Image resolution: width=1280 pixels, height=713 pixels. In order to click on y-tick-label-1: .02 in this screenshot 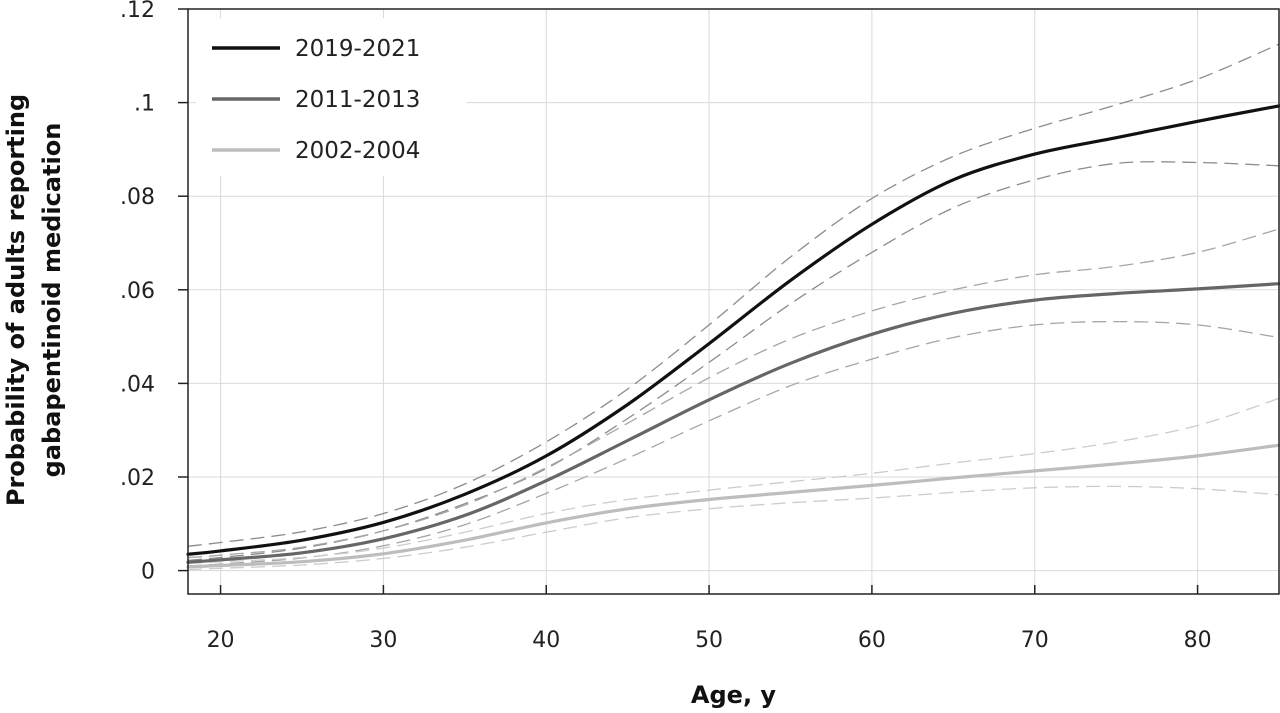, I will do `click(137, 478)`.